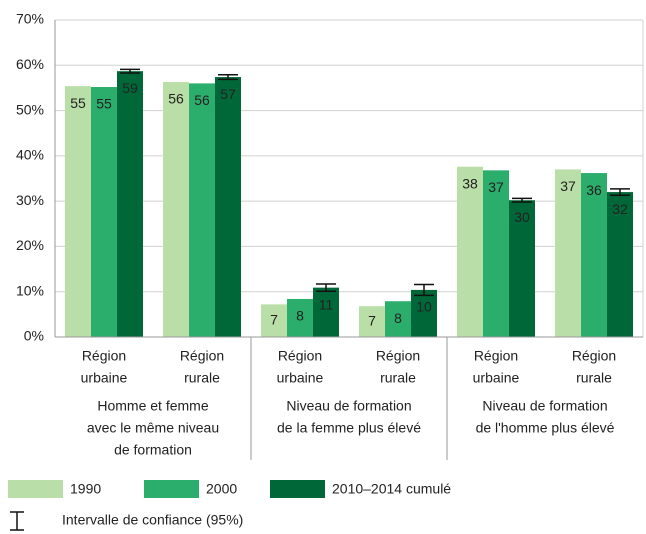 The image size is (646, 534). I want to click on y-tick-label: 60%, so click(30, 64).